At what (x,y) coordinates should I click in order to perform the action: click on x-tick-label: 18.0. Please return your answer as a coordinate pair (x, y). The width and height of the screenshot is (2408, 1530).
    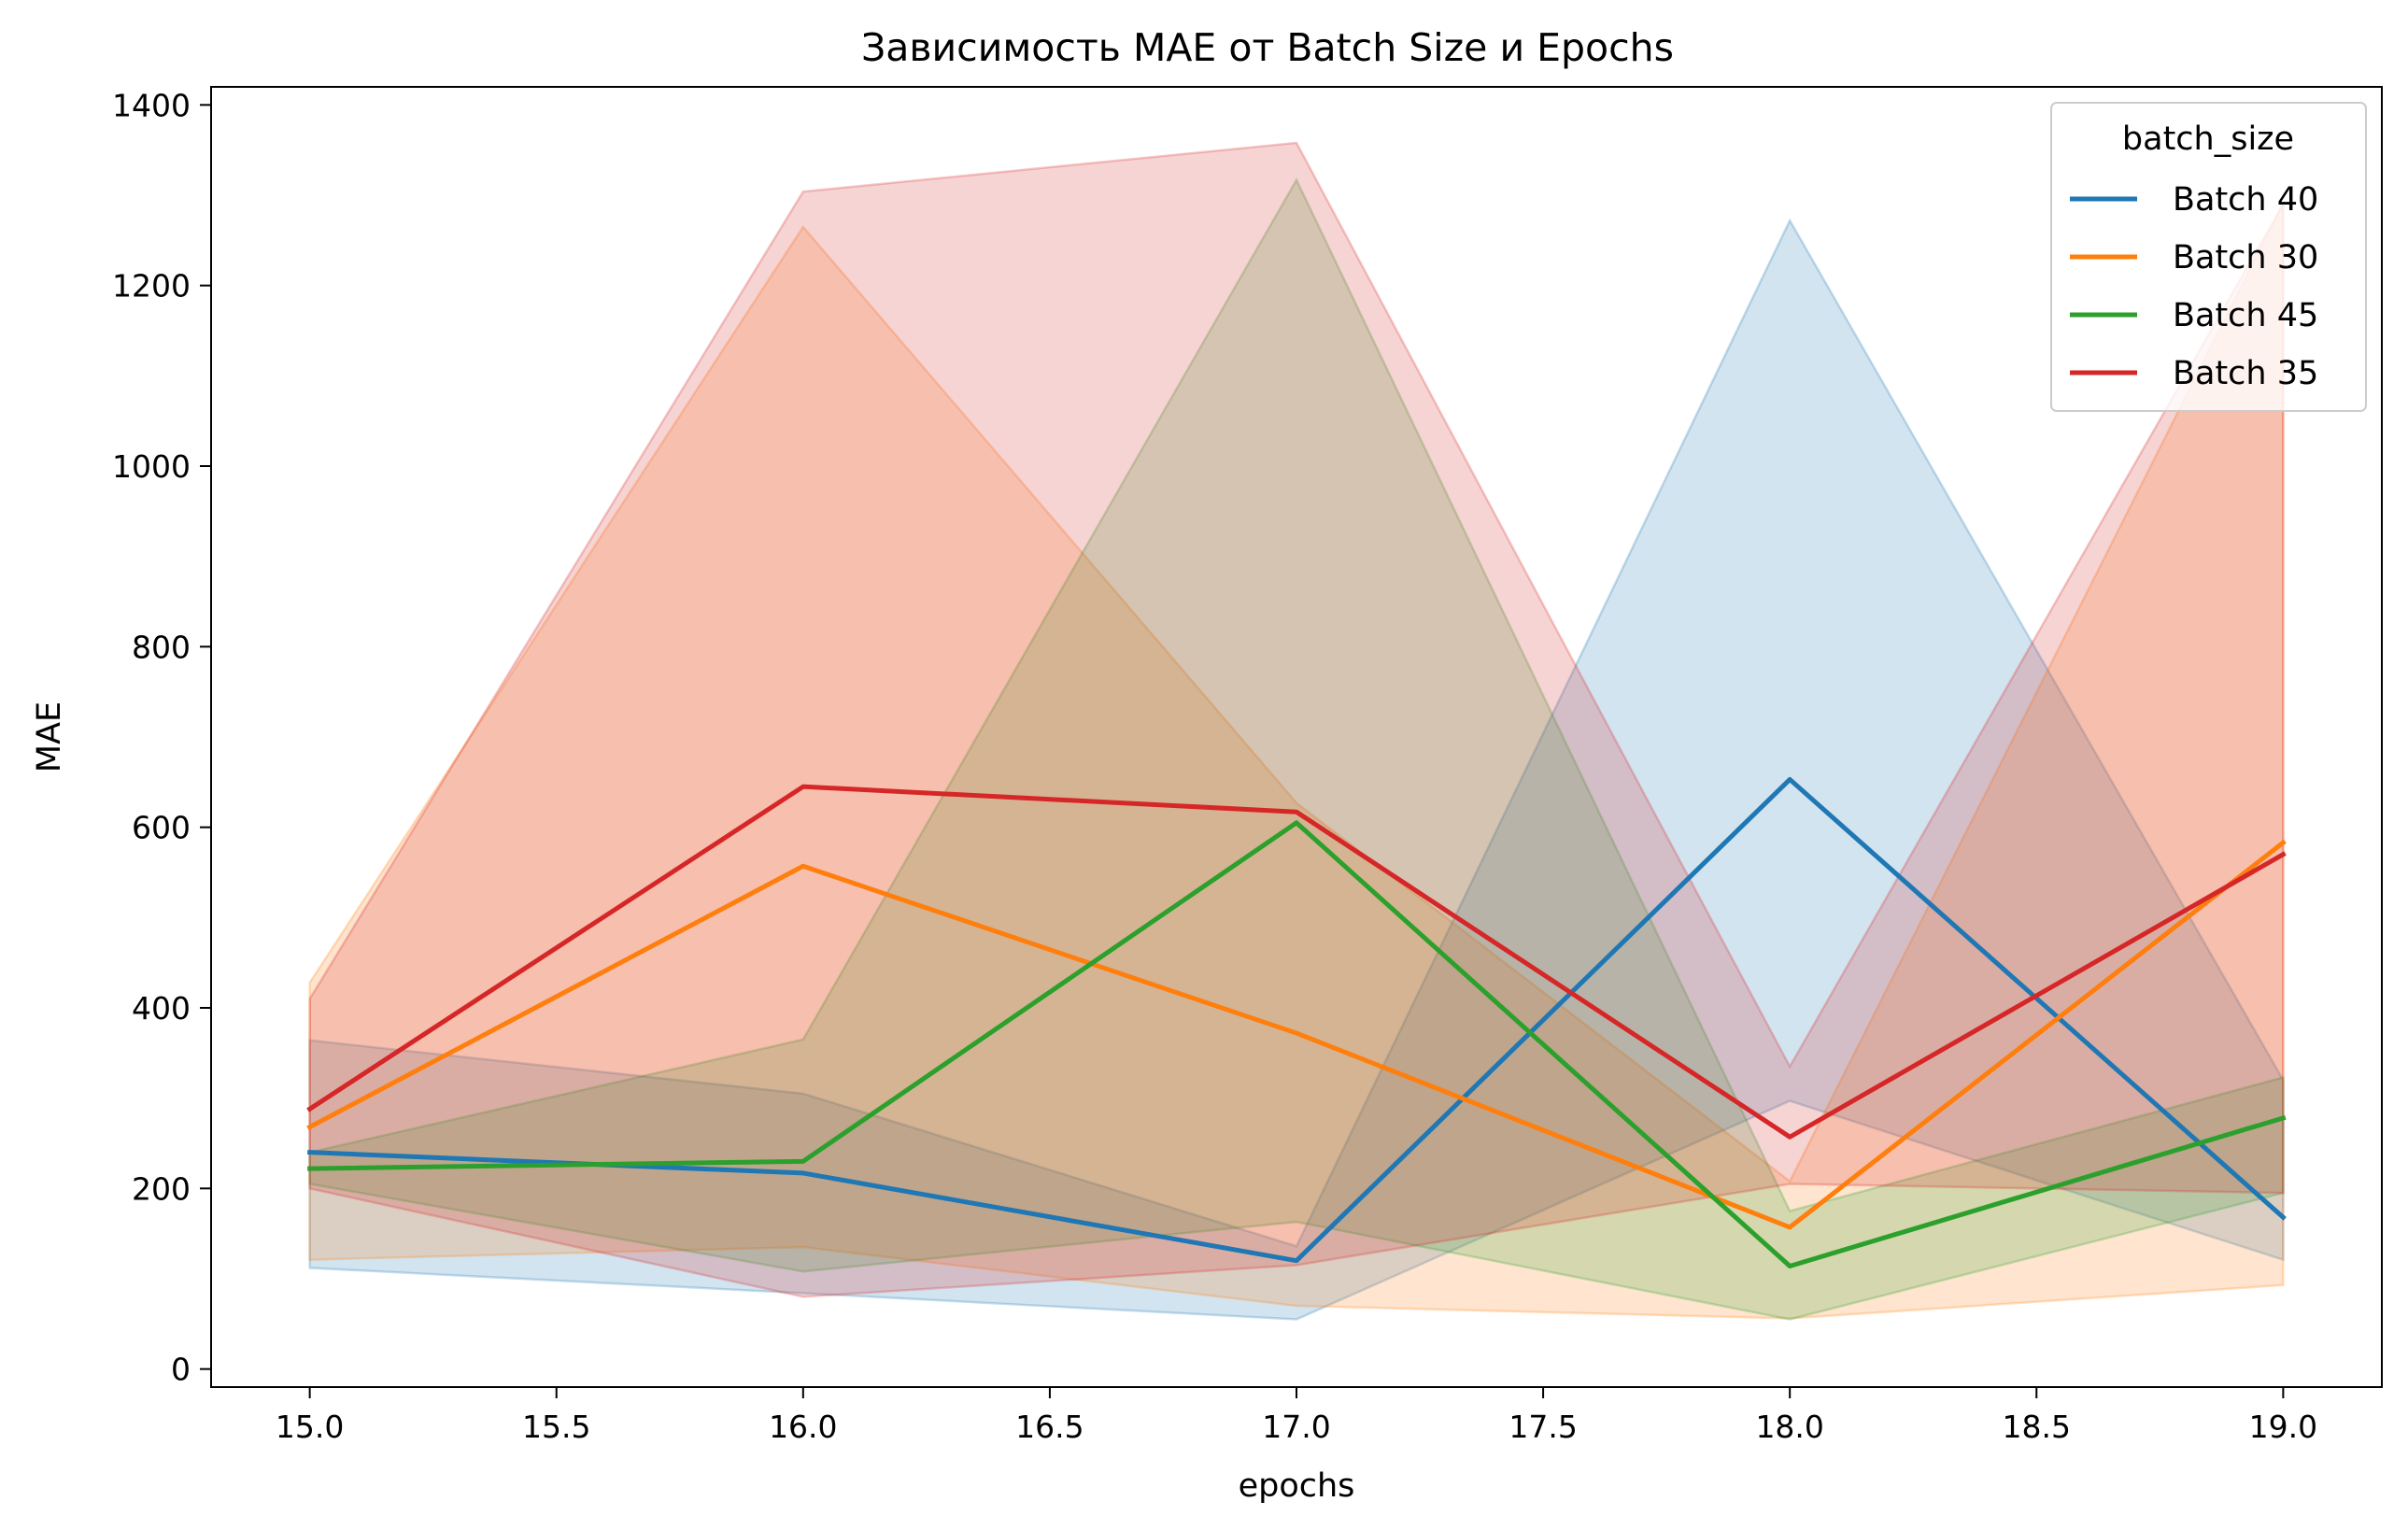
    Looking at the image, I should click on (1789, 1427).